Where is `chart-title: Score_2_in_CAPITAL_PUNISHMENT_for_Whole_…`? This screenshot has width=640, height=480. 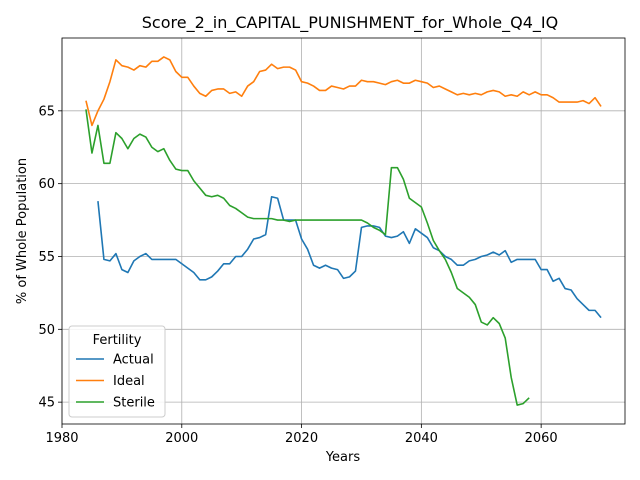 chart-title: Score_2_in_CAPITAL_PUNISHMENT_for_Whole_… is located at coordinates (350, 23).